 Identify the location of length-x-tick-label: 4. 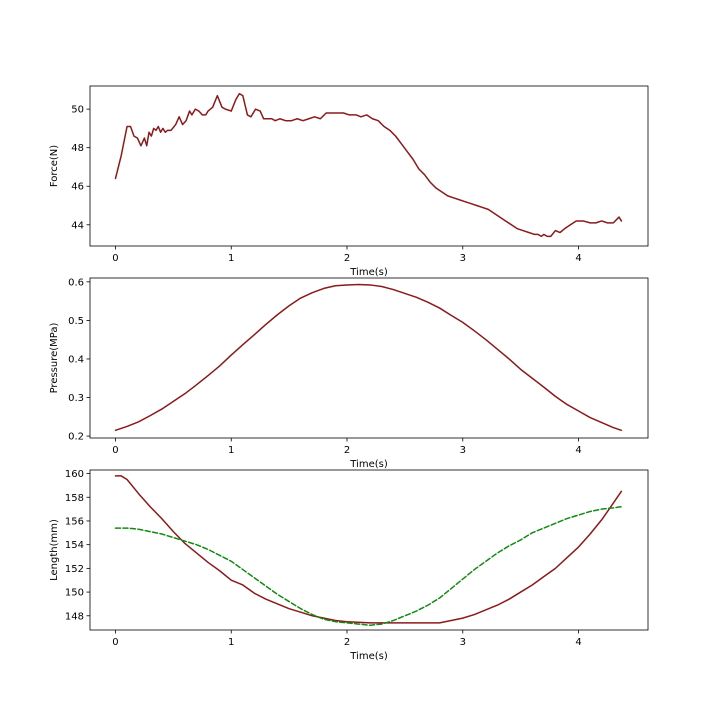
(578, 642).